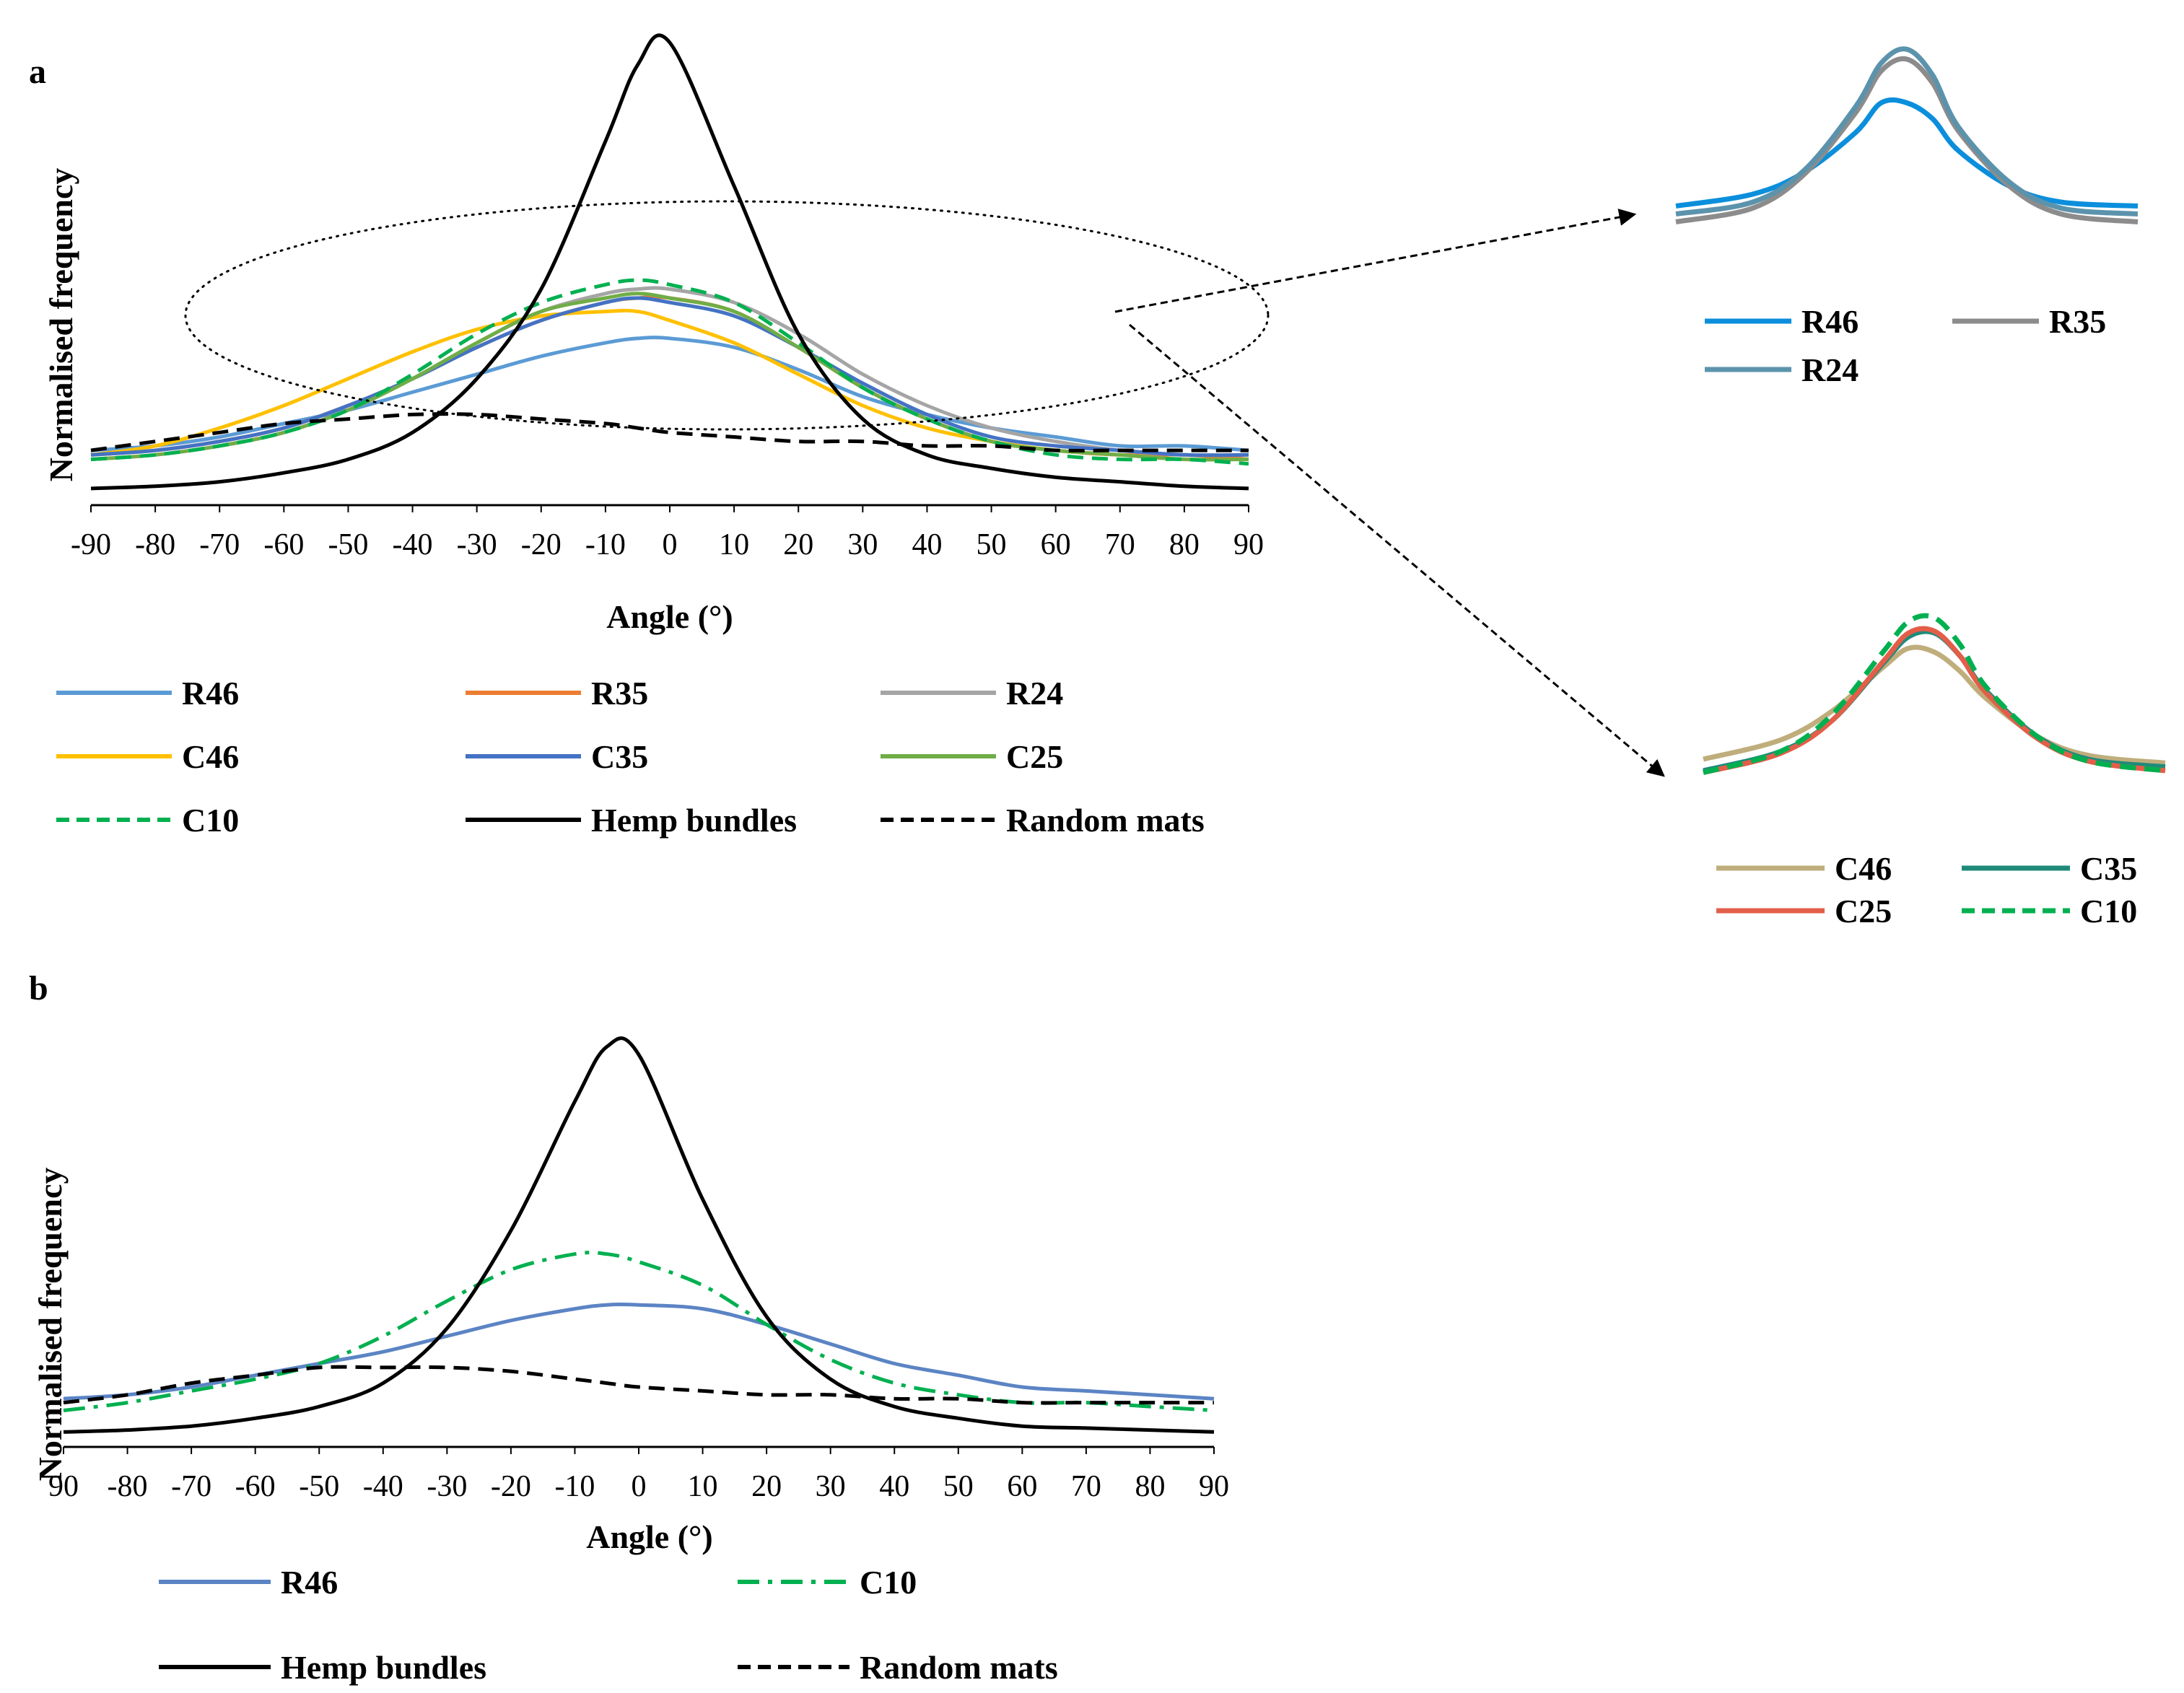  What do you see at coordinates (309, 1582) in the screenshot?
I see `panel-b-legend-label-r46: R46` at bounding box center [309, 1582].